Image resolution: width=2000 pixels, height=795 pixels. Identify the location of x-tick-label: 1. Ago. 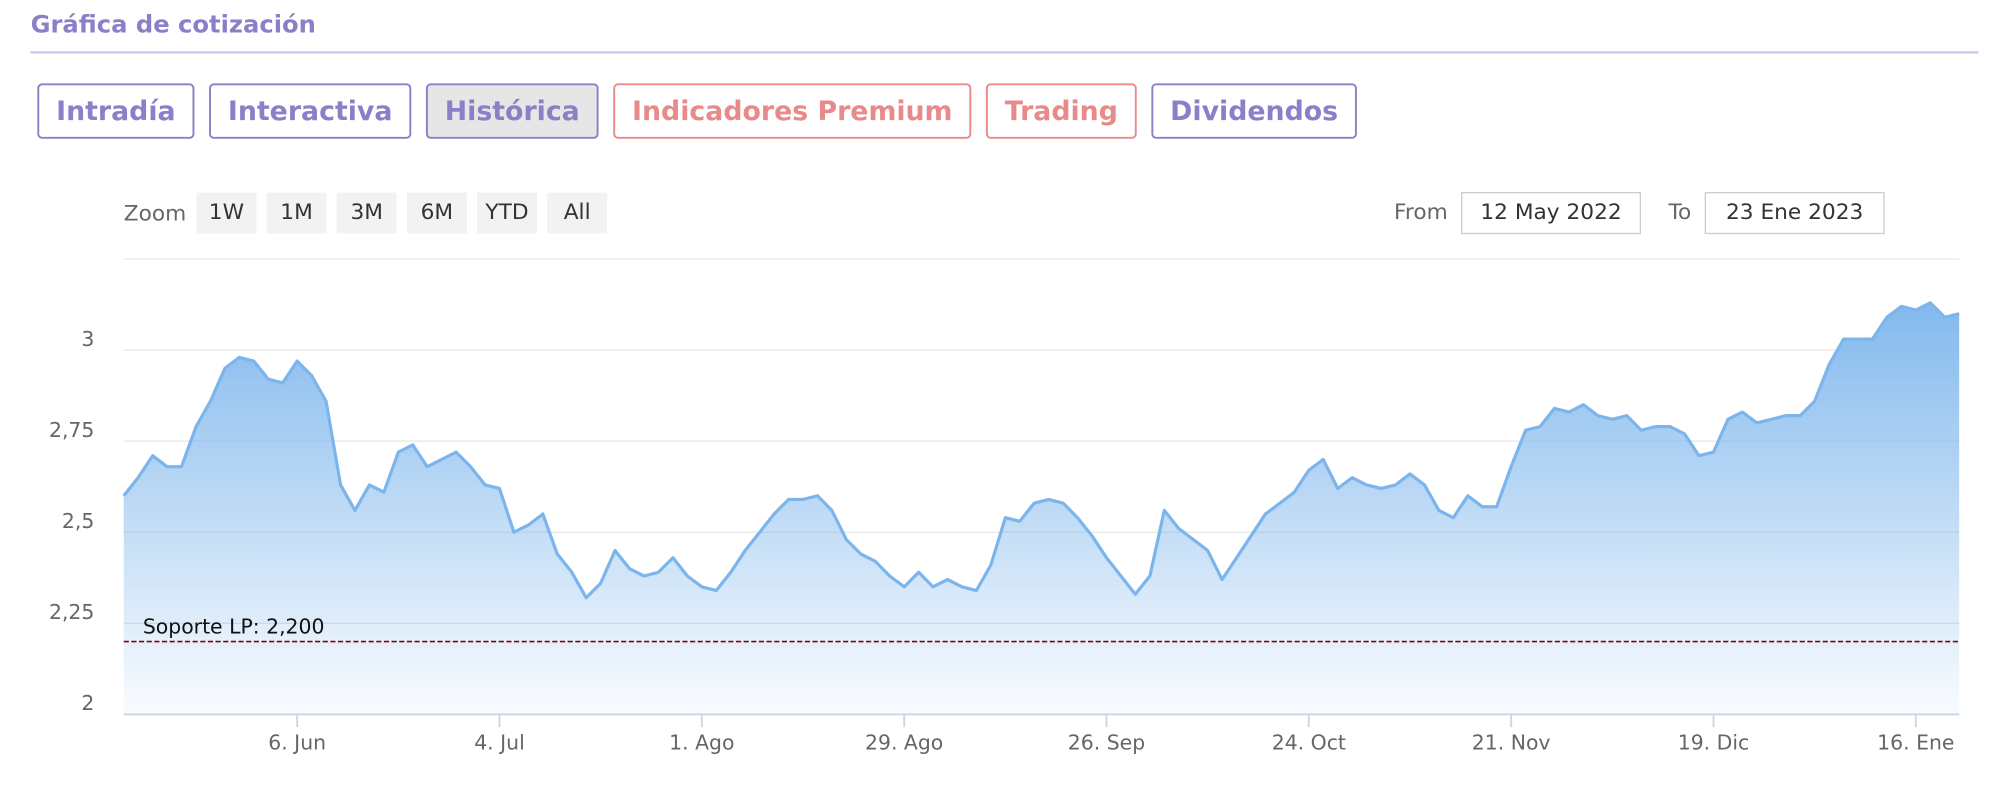
(701, 743).